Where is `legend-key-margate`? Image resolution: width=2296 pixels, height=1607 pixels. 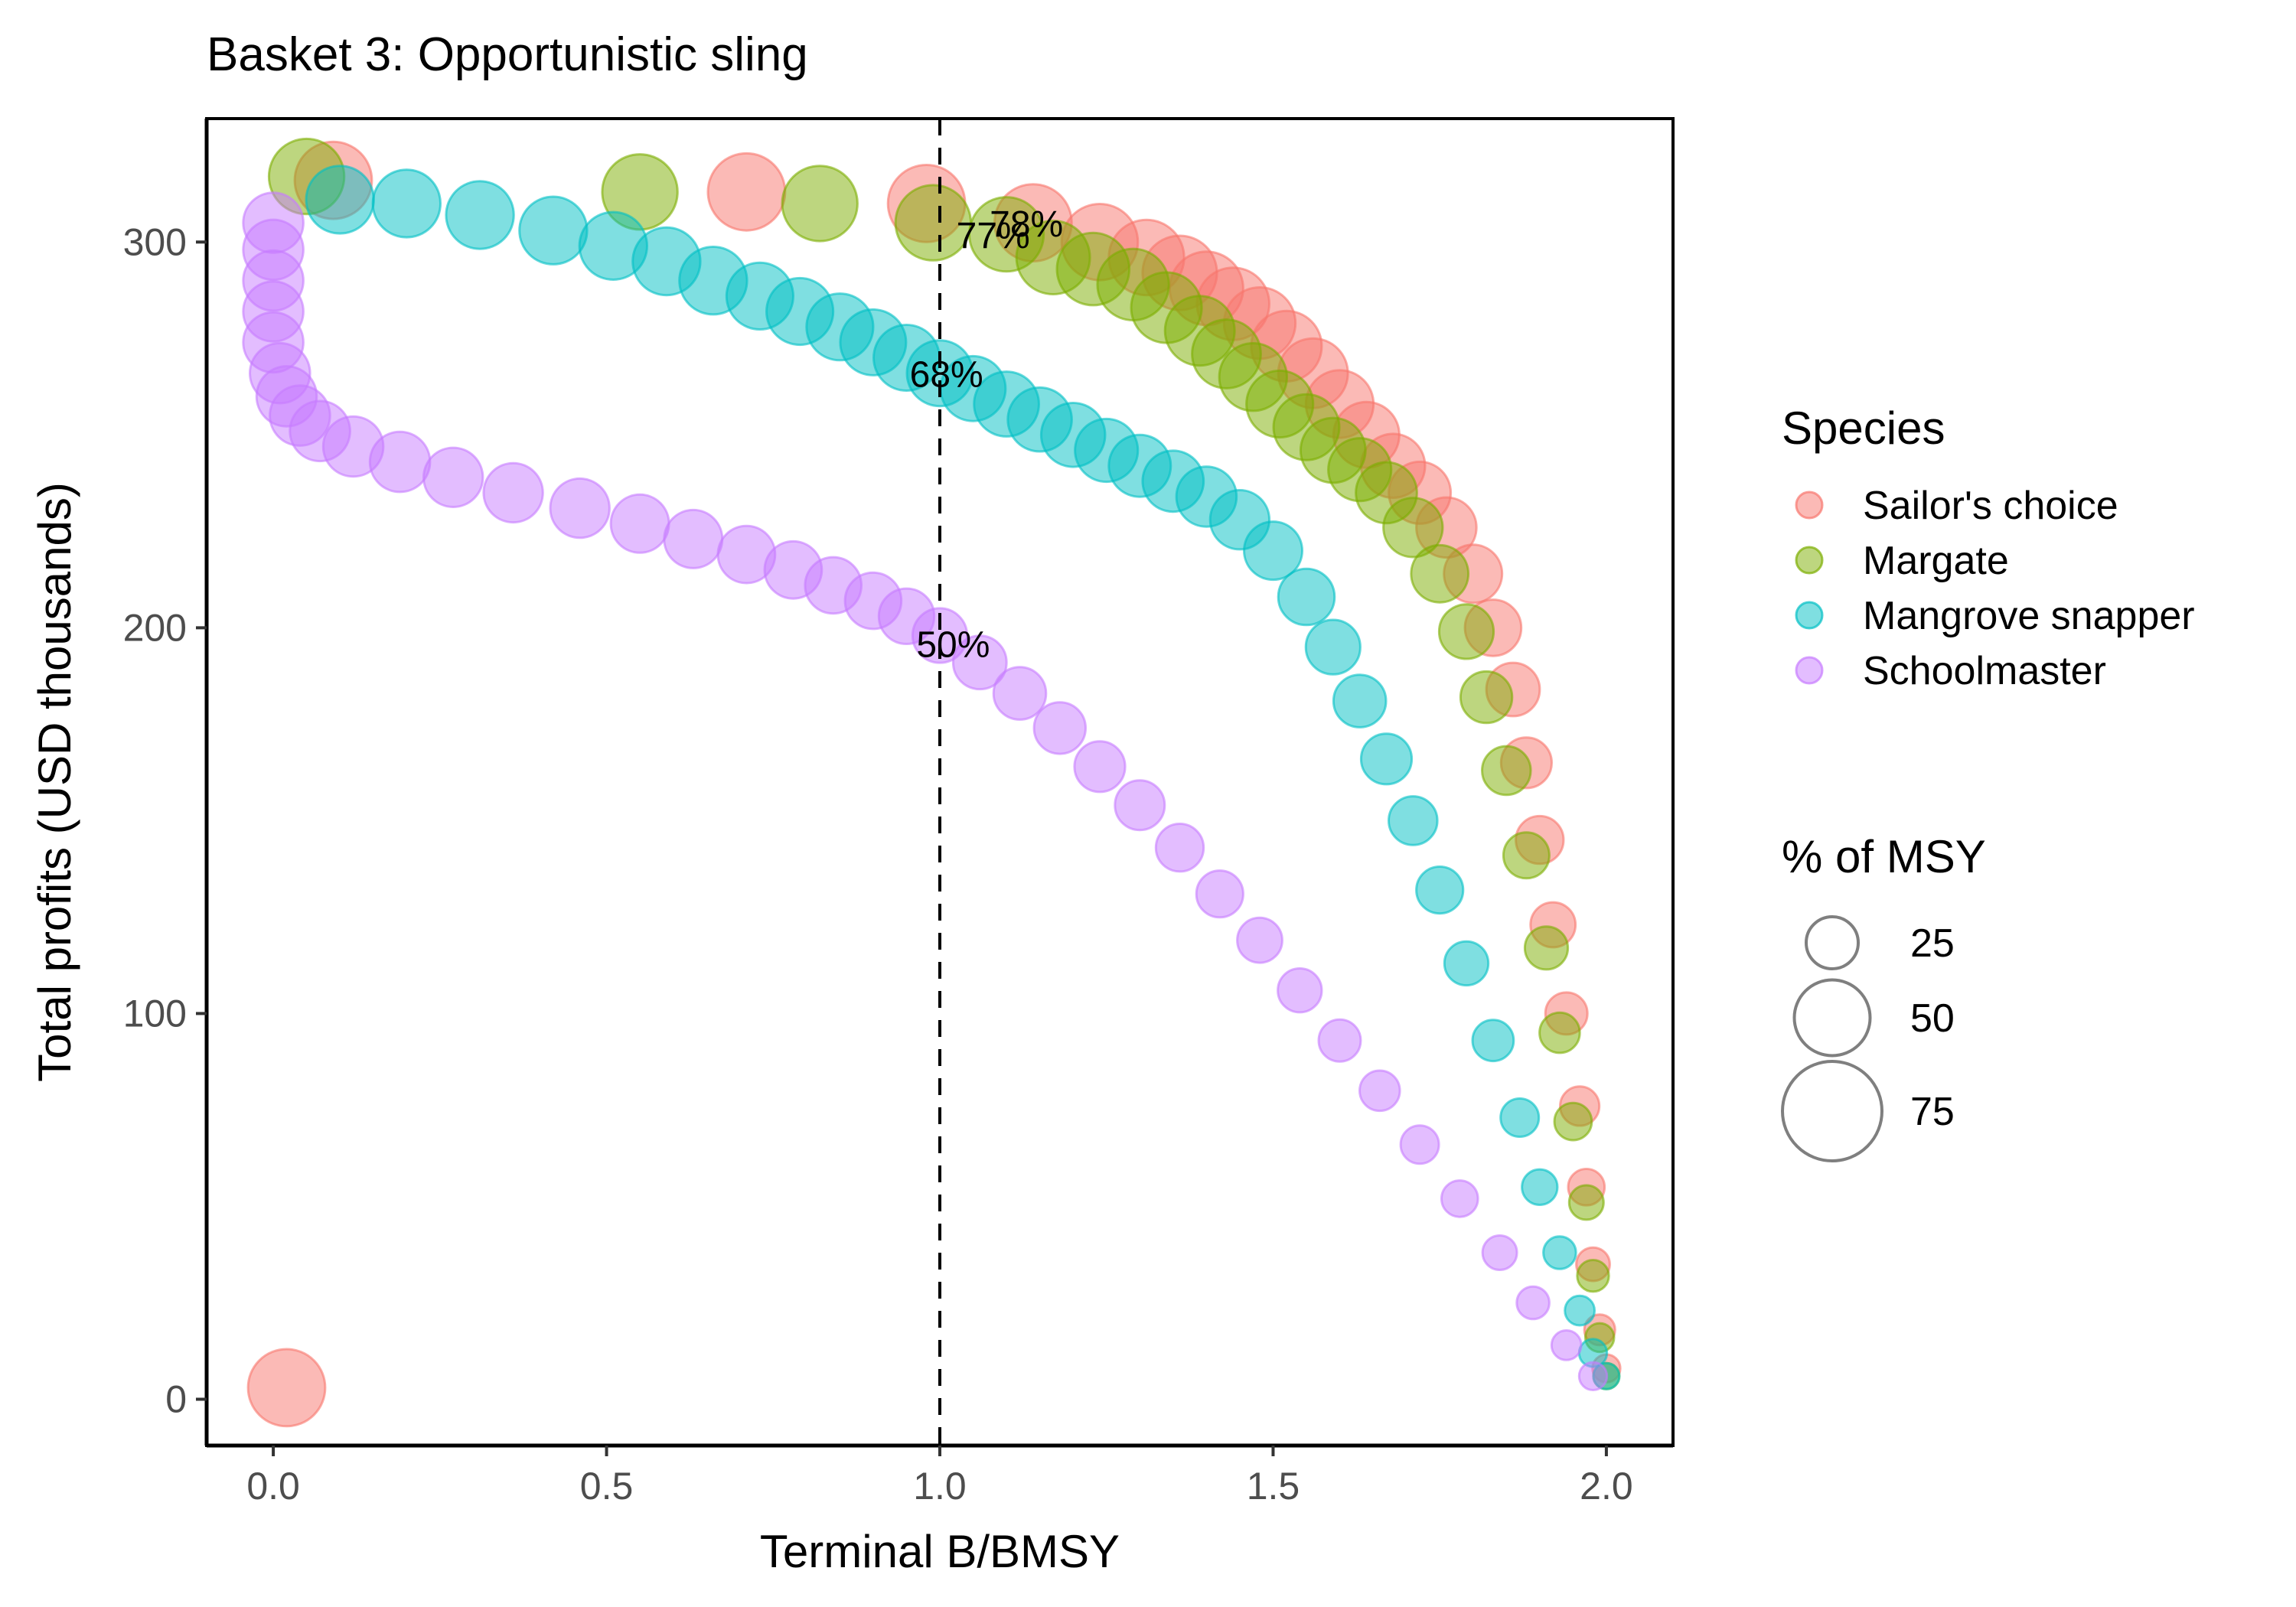 legend-key-margate is located at coordinates (1809, 560).